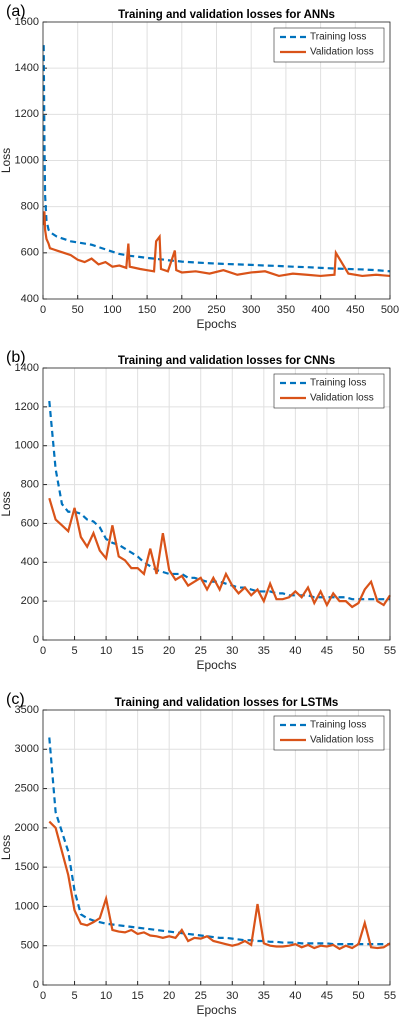  I want to click on x-tick-label: 500, so click(390, 310).